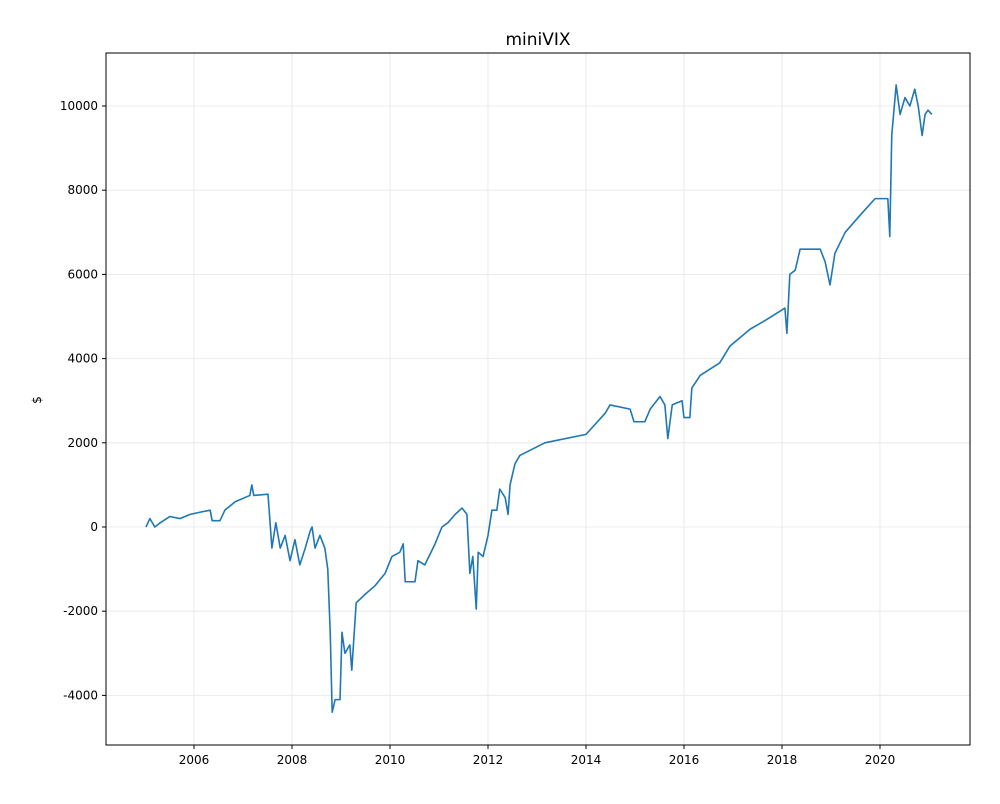 The height and width of the screenshot is (804, 1000). I want to click on x-tick-label: 2018, so click(782, 760).